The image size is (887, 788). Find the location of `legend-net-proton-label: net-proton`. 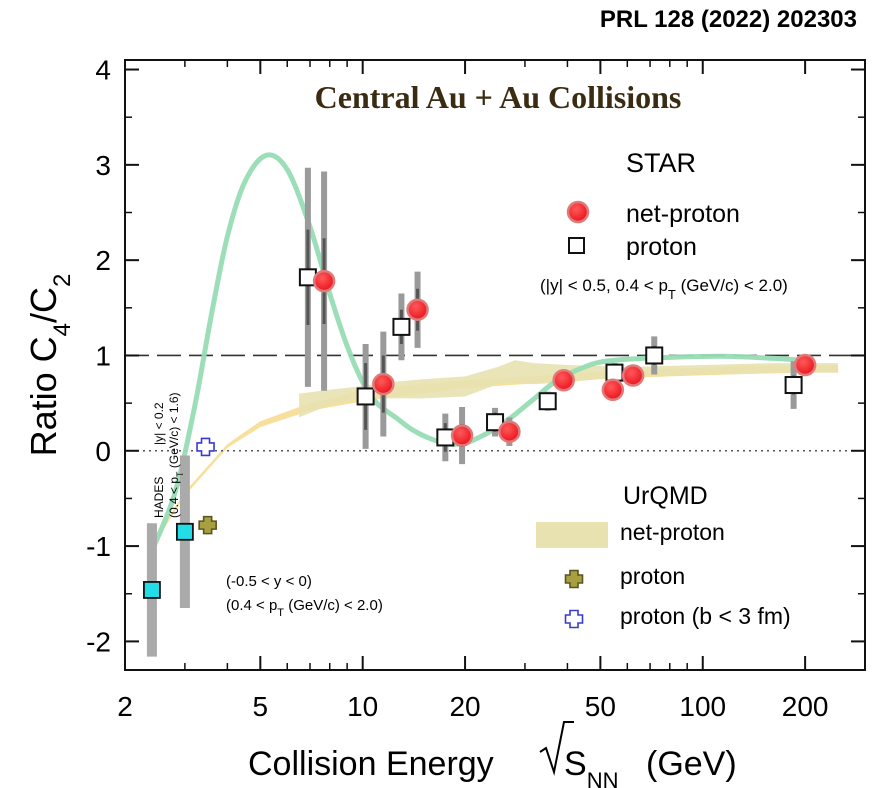

legend-net-proton-label: net-proton is located at coordinates (683, 214).